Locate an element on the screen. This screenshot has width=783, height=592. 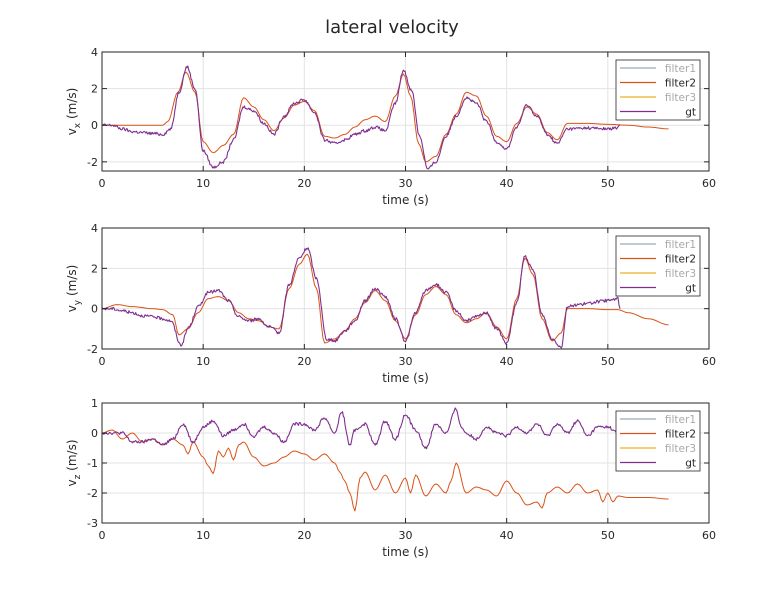
y-axis-label: vx (m/s) is located at coordinates (74, 112).